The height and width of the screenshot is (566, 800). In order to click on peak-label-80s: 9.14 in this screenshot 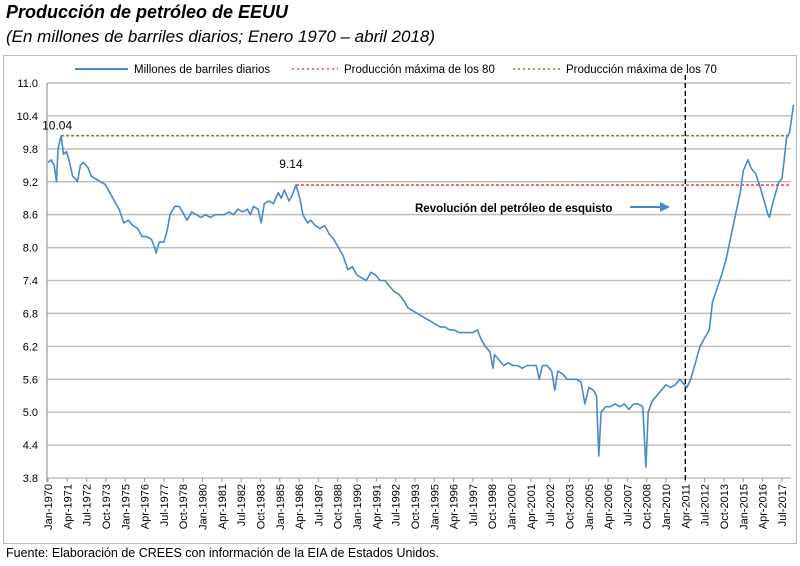, I will do `click(291, 164)`.